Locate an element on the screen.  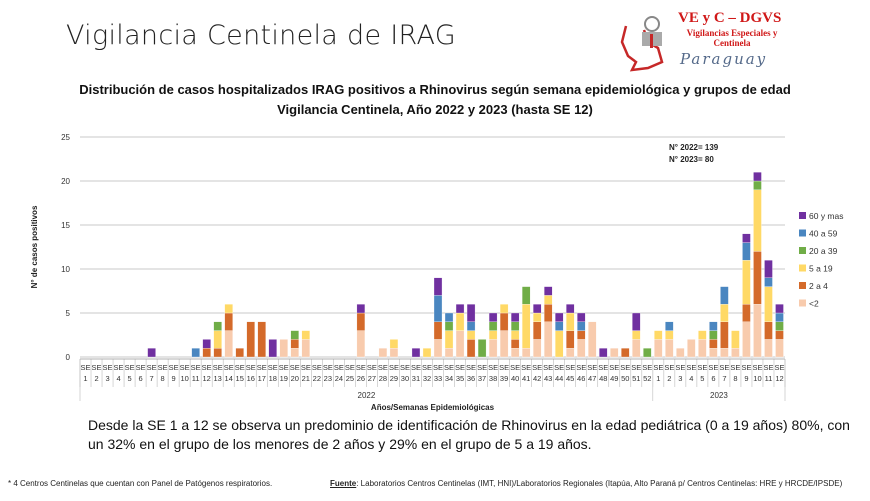
category-label: 14 is located at coordinates (229, 378).